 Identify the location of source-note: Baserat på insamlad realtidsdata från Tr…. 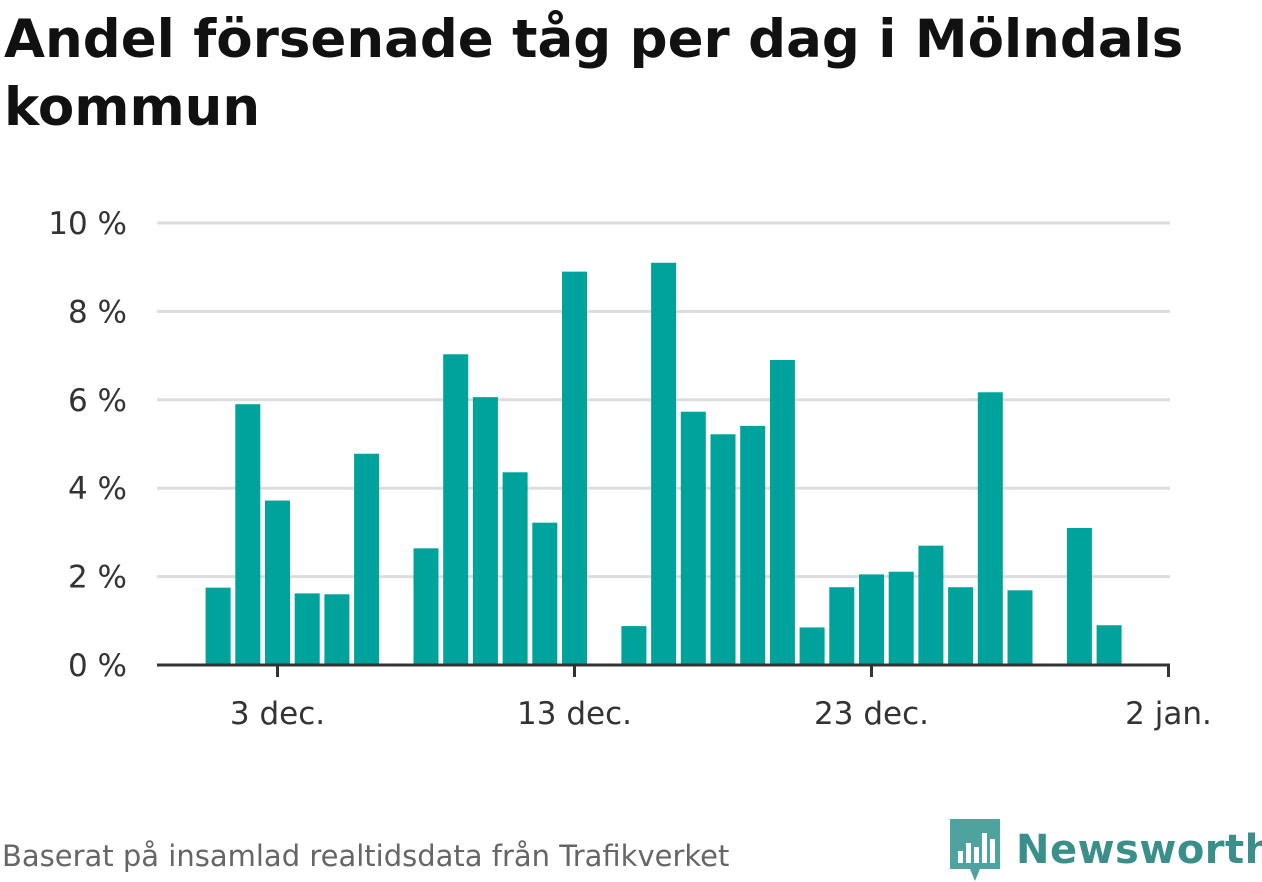
(366, 856).